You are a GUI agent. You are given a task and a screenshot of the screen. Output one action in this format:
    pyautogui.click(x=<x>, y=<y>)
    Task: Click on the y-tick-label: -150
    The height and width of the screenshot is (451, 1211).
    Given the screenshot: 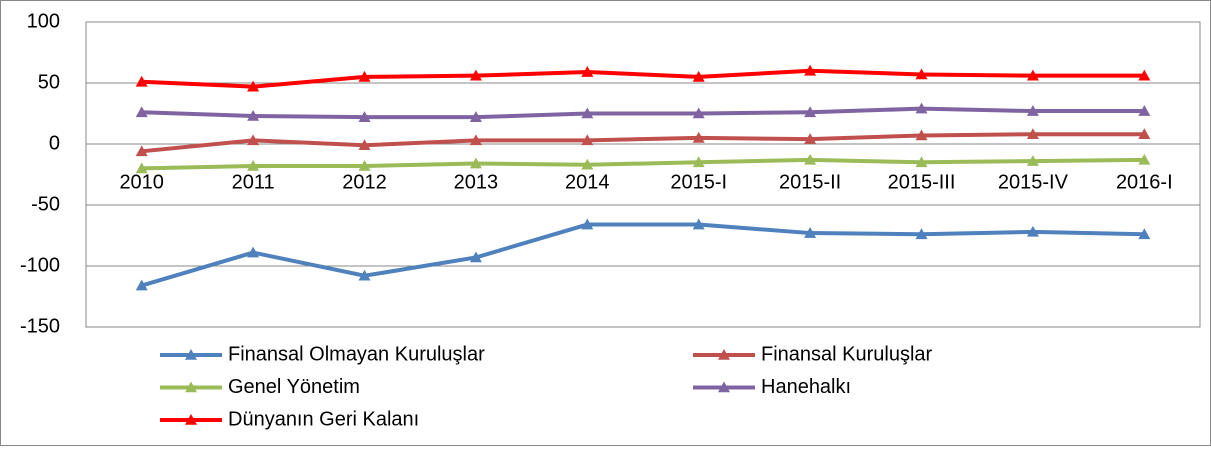 What is the action you would take?
    pyautogui.click(x=40, y=326)
    